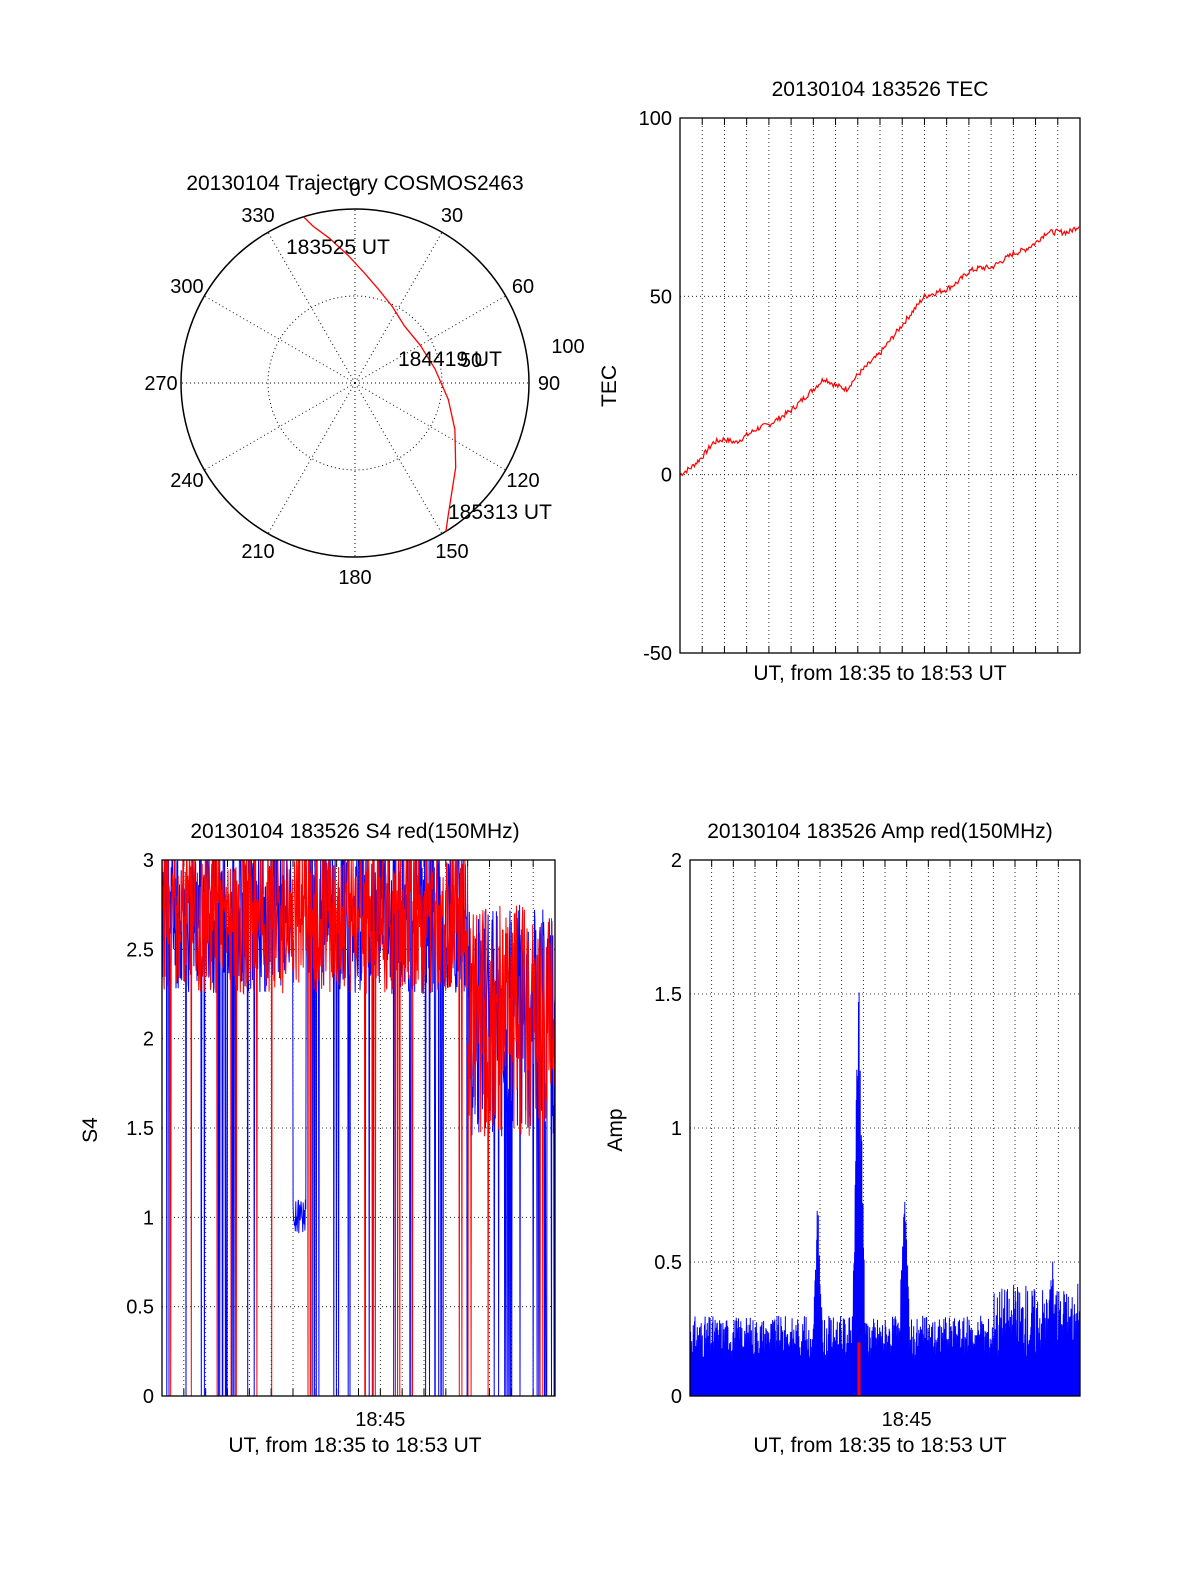 Image resolution: width=1200 pixels, height=1575 pixels. What do you see at coordinates (879, 351) in the screenshot?
I see `tec-line` at bounding box center [879, 351].